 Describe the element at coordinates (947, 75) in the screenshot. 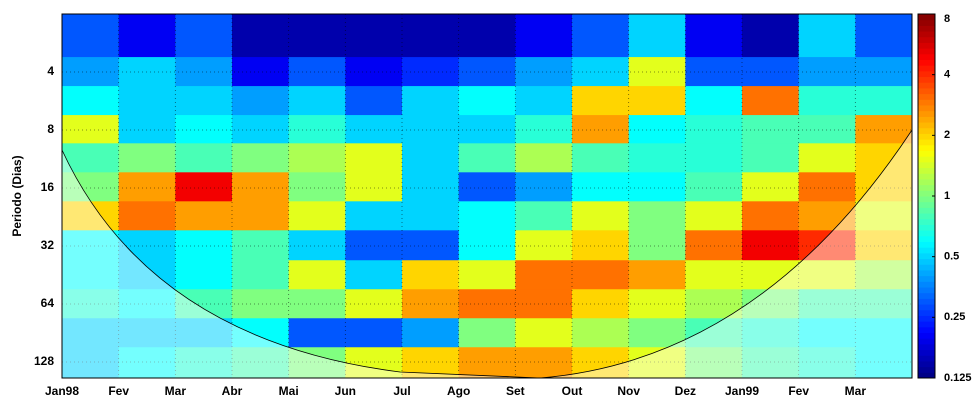

I see `colorbar-tick-label: 4` at that location.